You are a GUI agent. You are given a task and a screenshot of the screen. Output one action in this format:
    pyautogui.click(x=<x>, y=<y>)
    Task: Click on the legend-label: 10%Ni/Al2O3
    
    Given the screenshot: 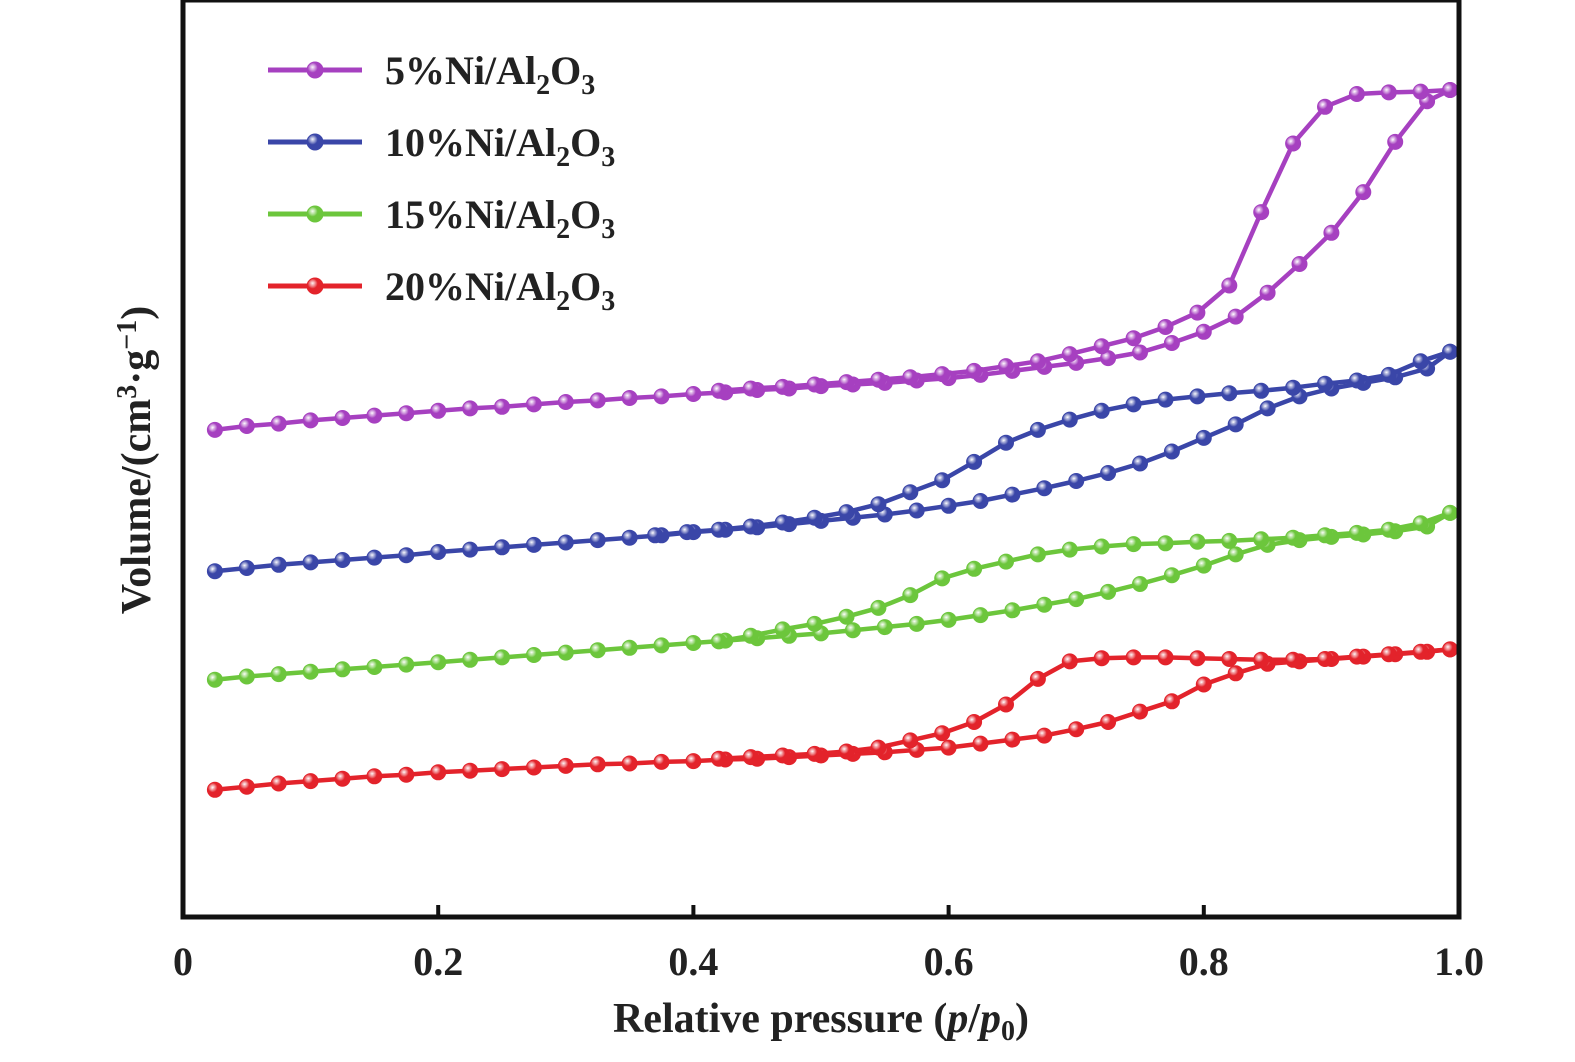 What is the action you would take?
    pyautogui.click(x=500, y=146)
    